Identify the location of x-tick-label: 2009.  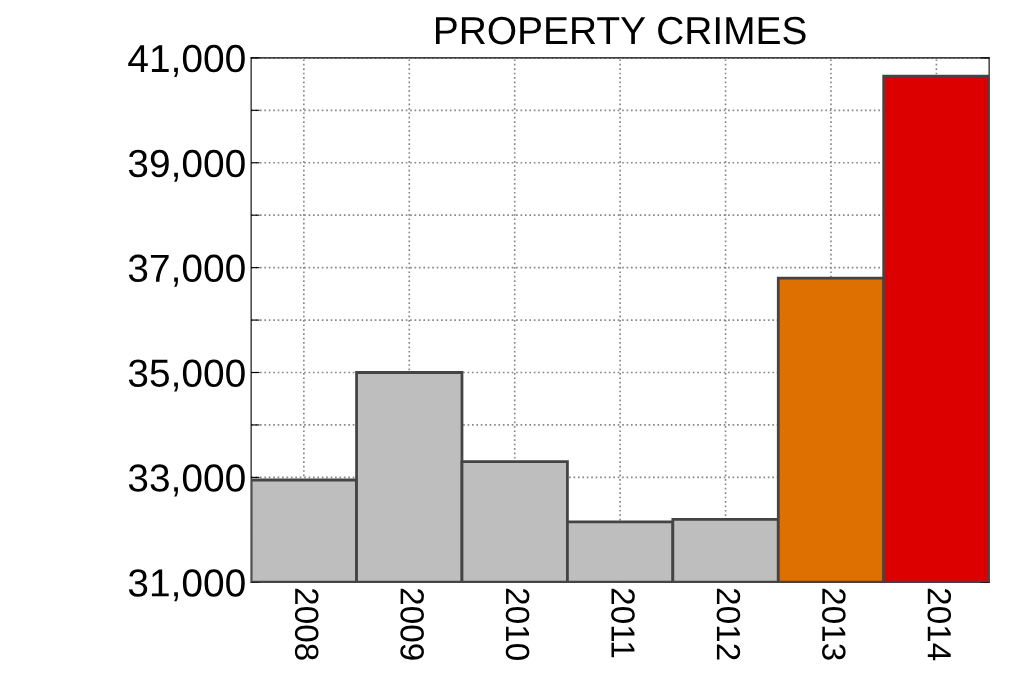
(412, 624).